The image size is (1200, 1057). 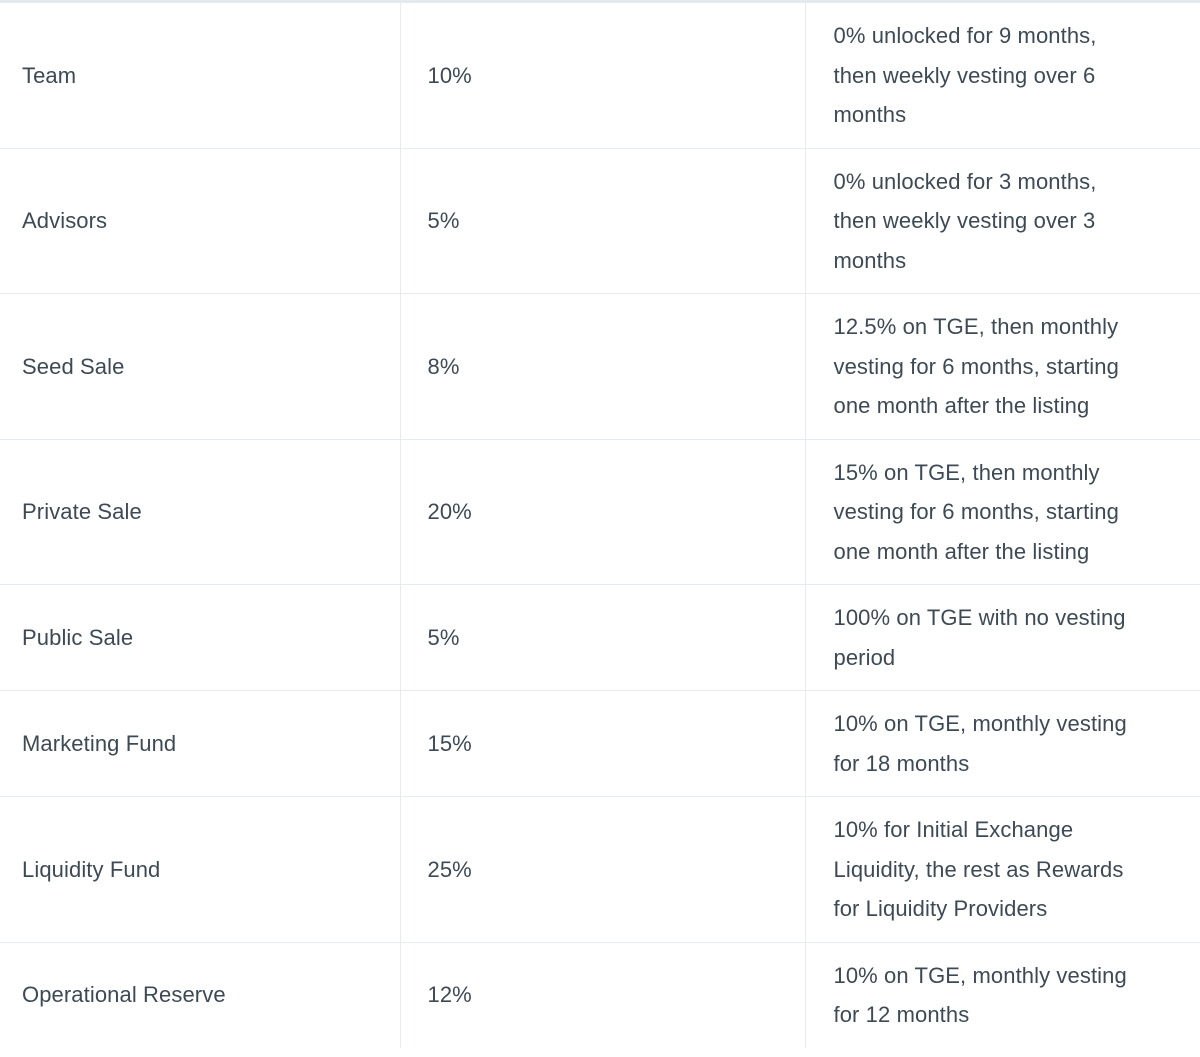 I want to click on allocation-cell: 12%, so click(x=602, y=994).